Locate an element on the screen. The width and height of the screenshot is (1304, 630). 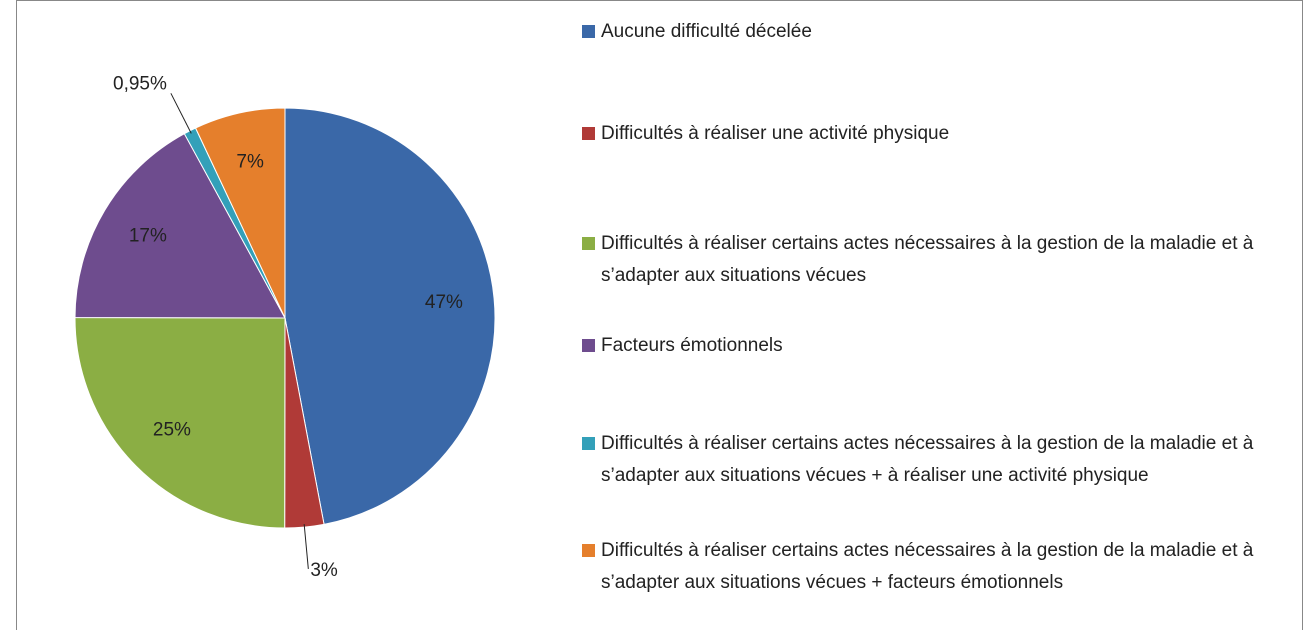
data-label: 3% is located at coordinates (324, 570).